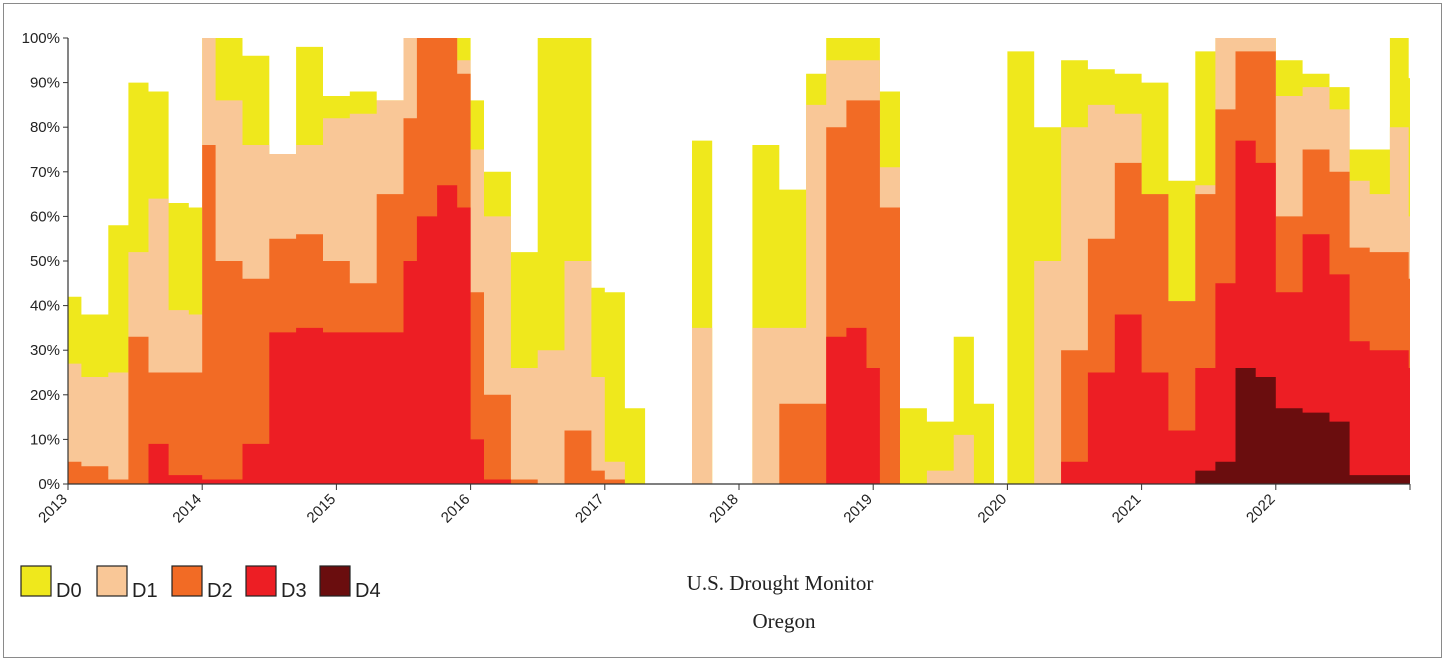  Describe the element at coordinates (220, 591) in the screenshot. I see `legend-label: D2` at that location.